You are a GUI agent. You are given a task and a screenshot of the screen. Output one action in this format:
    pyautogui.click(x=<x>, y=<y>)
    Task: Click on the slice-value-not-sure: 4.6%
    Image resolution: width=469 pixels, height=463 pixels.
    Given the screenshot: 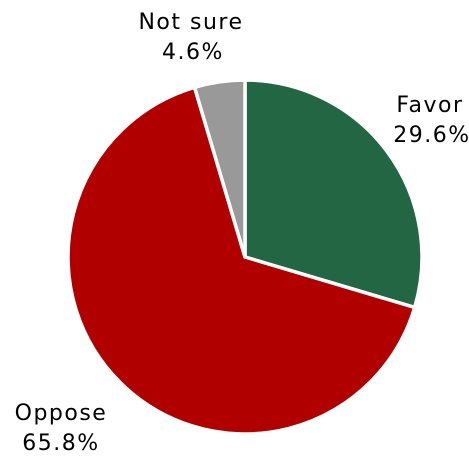 What is the action you would take?
    pyautogui.click(x=193, y=52)
    